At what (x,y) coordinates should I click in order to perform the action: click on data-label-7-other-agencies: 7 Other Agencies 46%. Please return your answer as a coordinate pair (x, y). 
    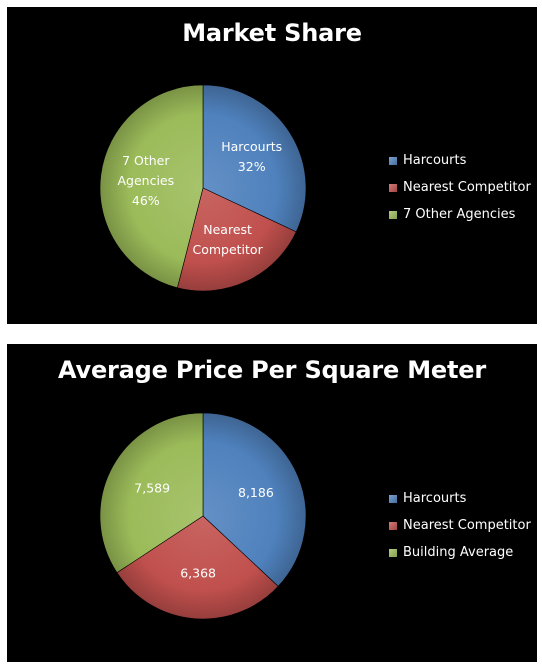
    Looking at the image, I should click on (145, 180).